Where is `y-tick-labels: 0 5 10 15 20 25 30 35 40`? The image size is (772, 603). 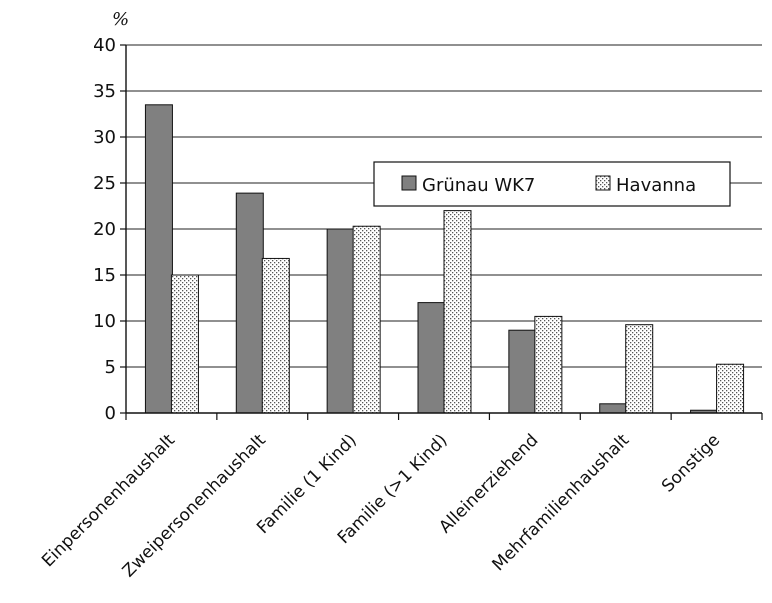 y-tick-labels: 0 5 10 15 20 25 30 35 40 is located at coordinates (104, 229).